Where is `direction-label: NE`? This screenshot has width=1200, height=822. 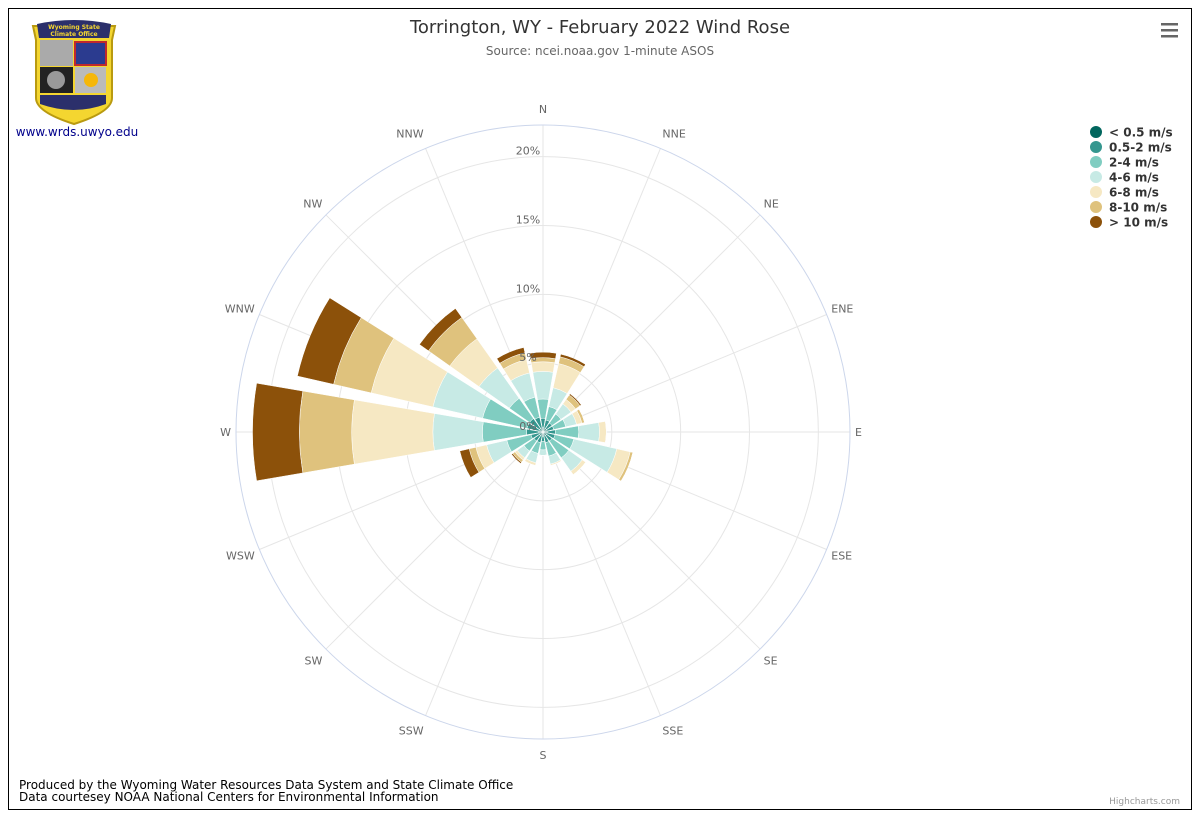 direction-label: NE is located at coordinates (771, 204).